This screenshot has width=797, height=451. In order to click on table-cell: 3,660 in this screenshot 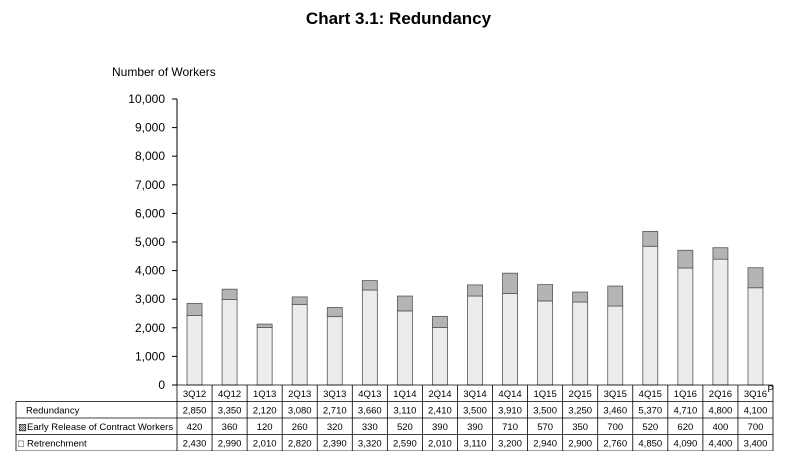, I will do `click(370, 411)`.